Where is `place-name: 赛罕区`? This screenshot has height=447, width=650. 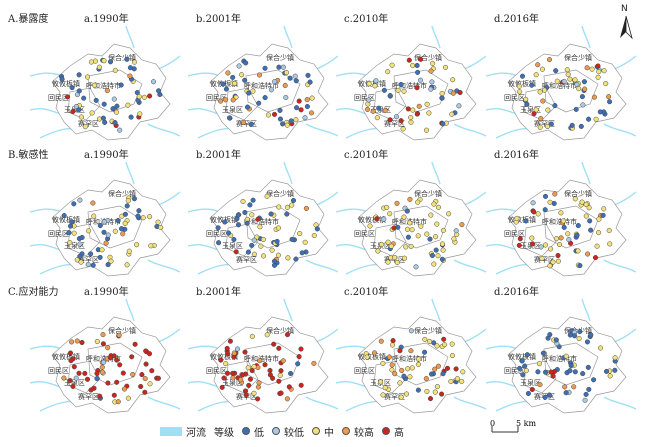
place-name: 赛罕区 is located at coordinates (544, 123).